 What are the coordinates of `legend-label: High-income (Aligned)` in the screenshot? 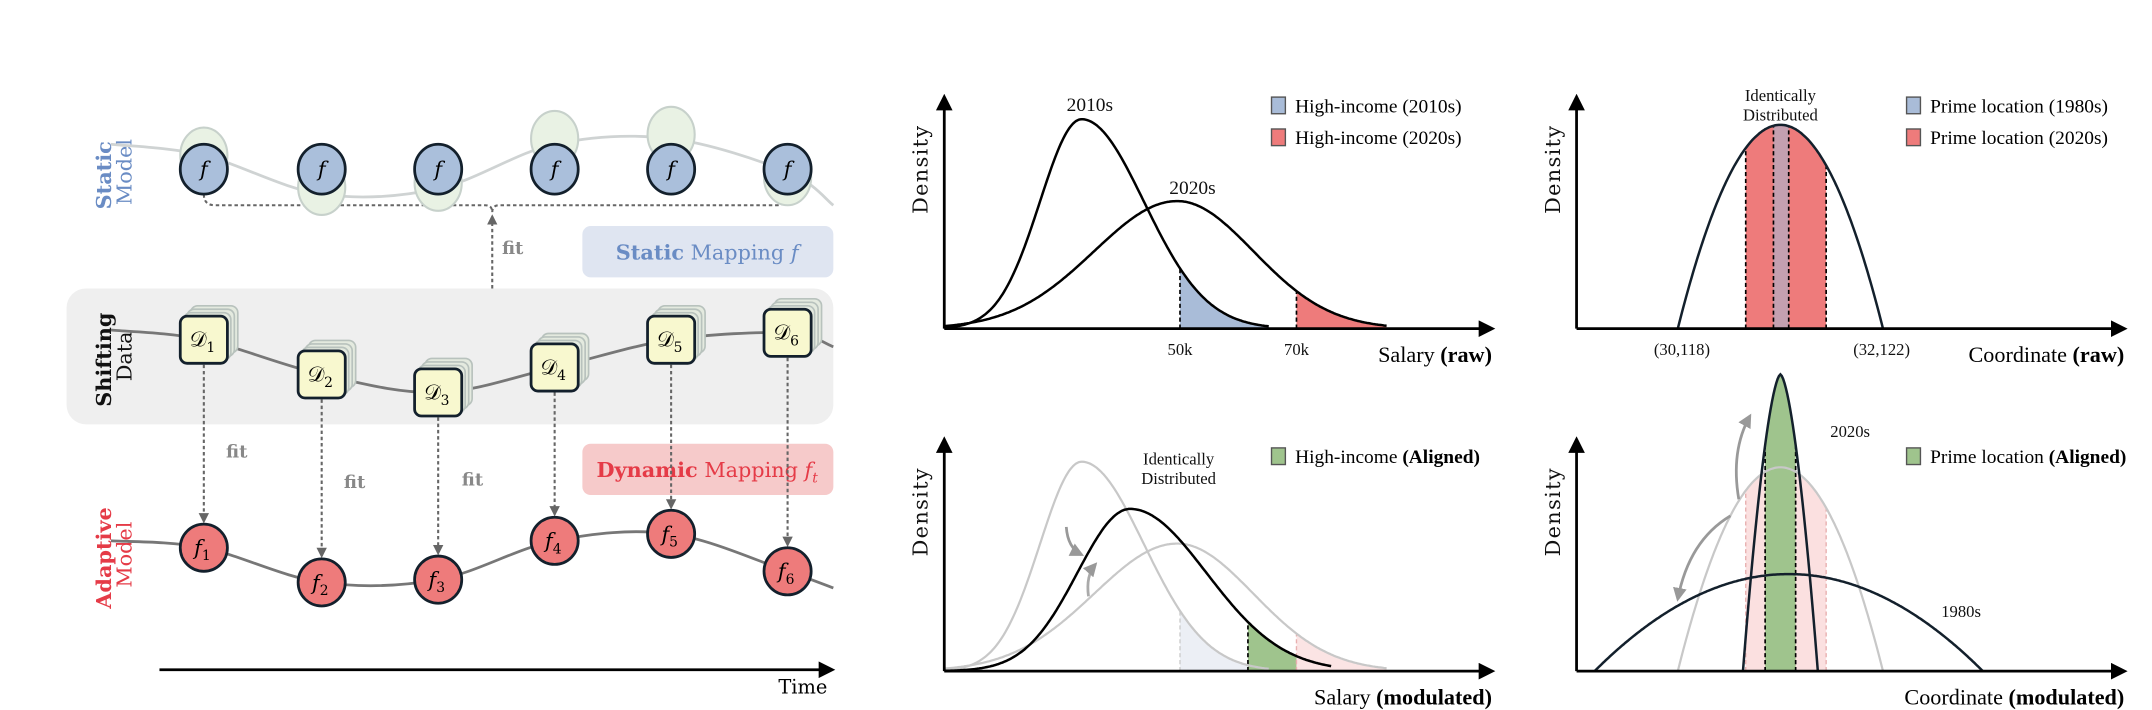 It's located at (1387, 457).